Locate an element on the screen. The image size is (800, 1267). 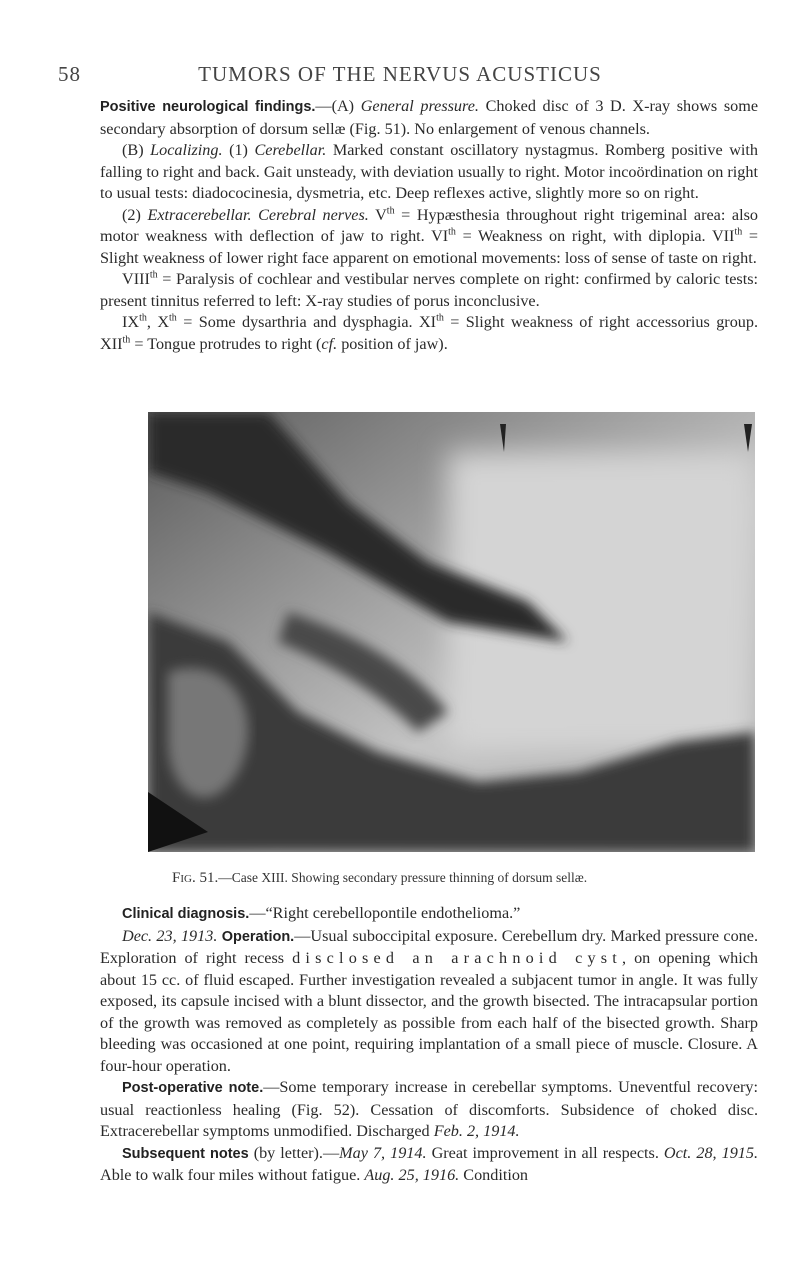
text: cf. is located at coordinates (329, 343).